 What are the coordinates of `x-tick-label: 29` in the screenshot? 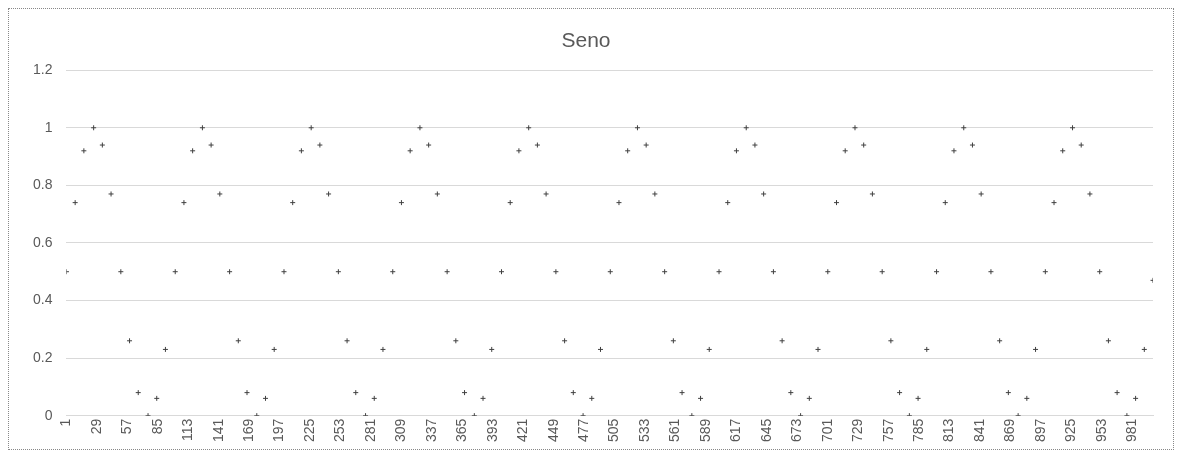 It's located at (95, 426).